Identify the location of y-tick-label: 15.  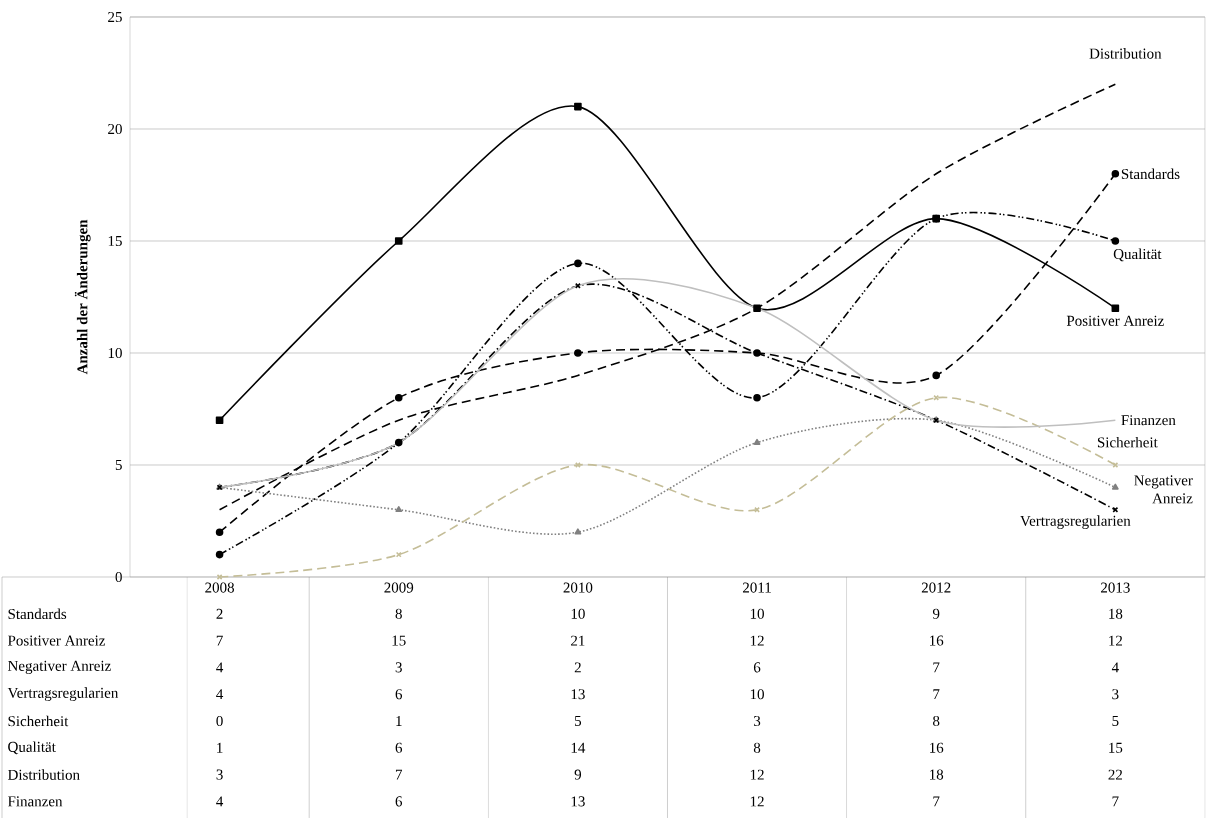
(115, 241).